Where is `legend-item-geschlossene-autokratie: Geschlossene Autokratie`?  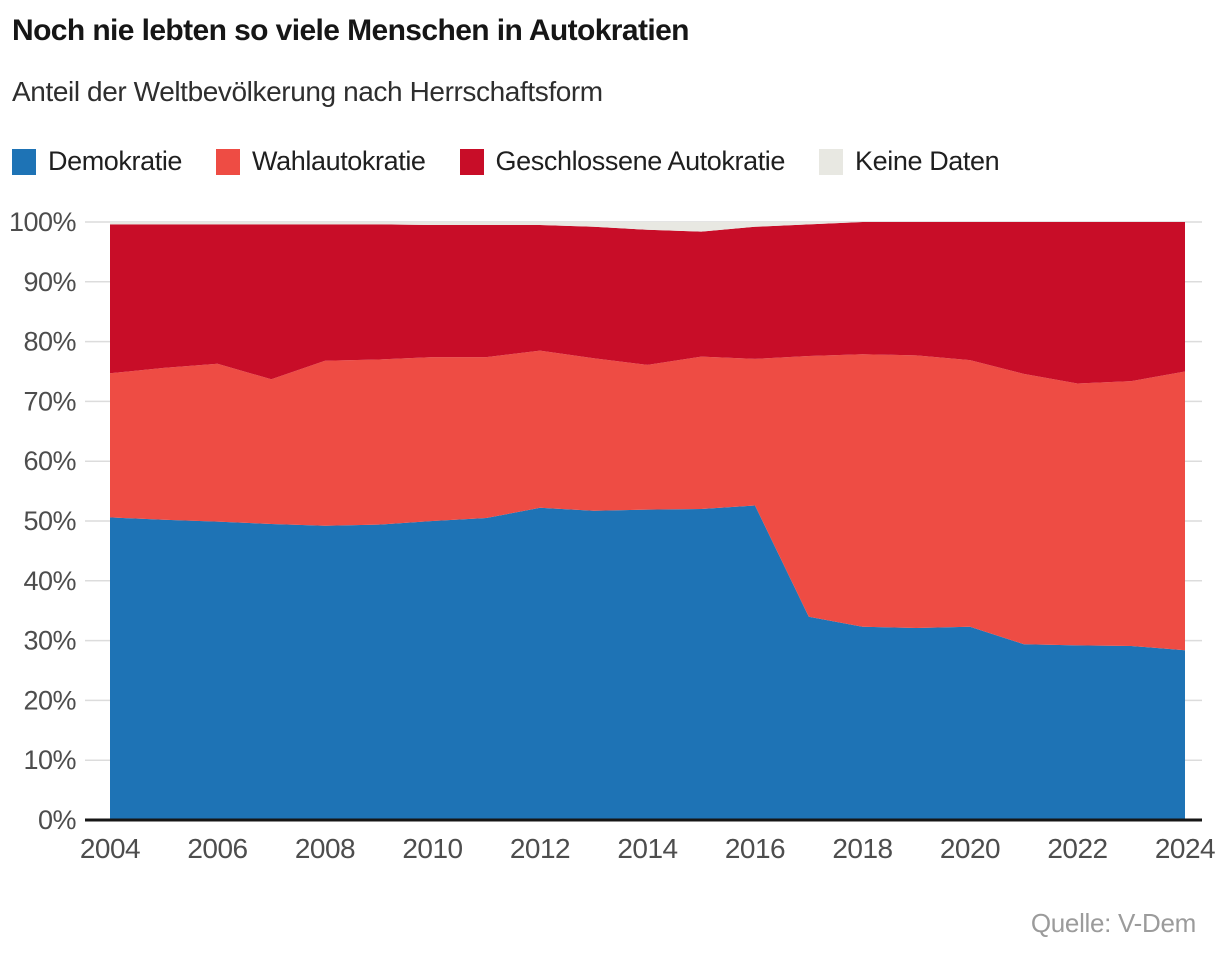
legend-item-geschlossene-autokratie: Geschlossene Autokratie is located at coordinates (622, 161).